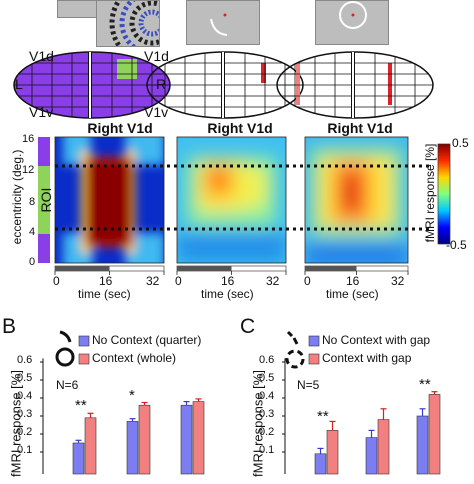  What do you see at coordinates (367, 358) in the screenshot?
I see `panel-c-legend-2: Context with gap` at bounding box center [367, 358].